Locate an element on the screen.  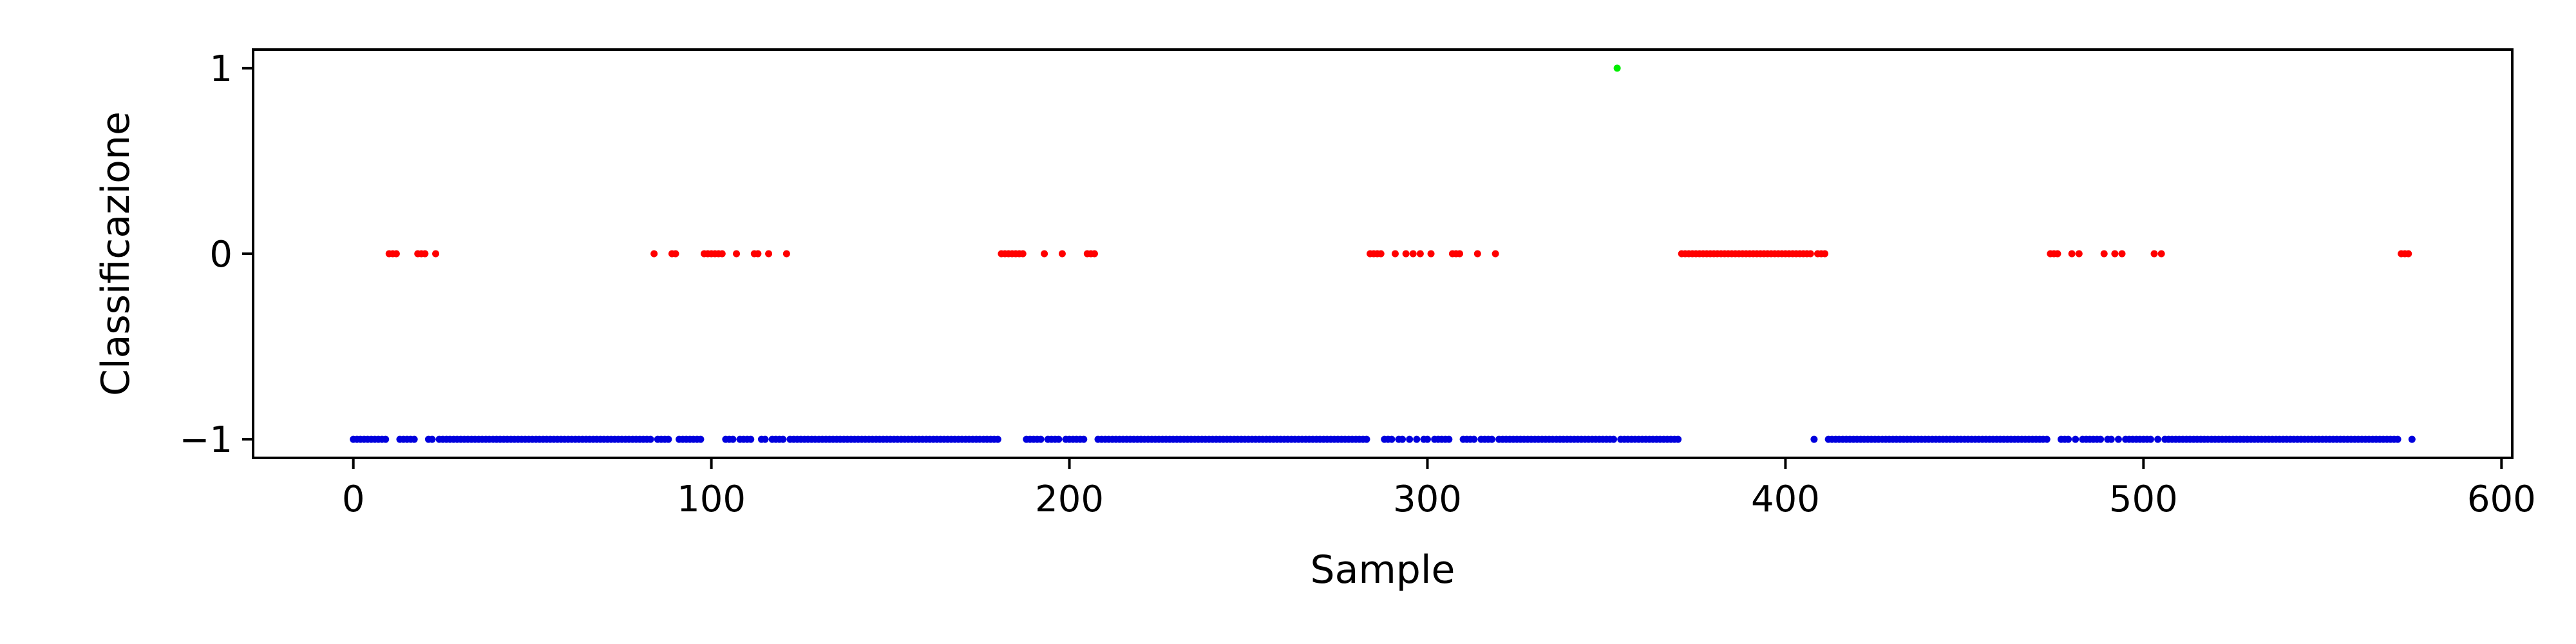
y-axis-label: Classificazione is located at coordinates (116, 254).